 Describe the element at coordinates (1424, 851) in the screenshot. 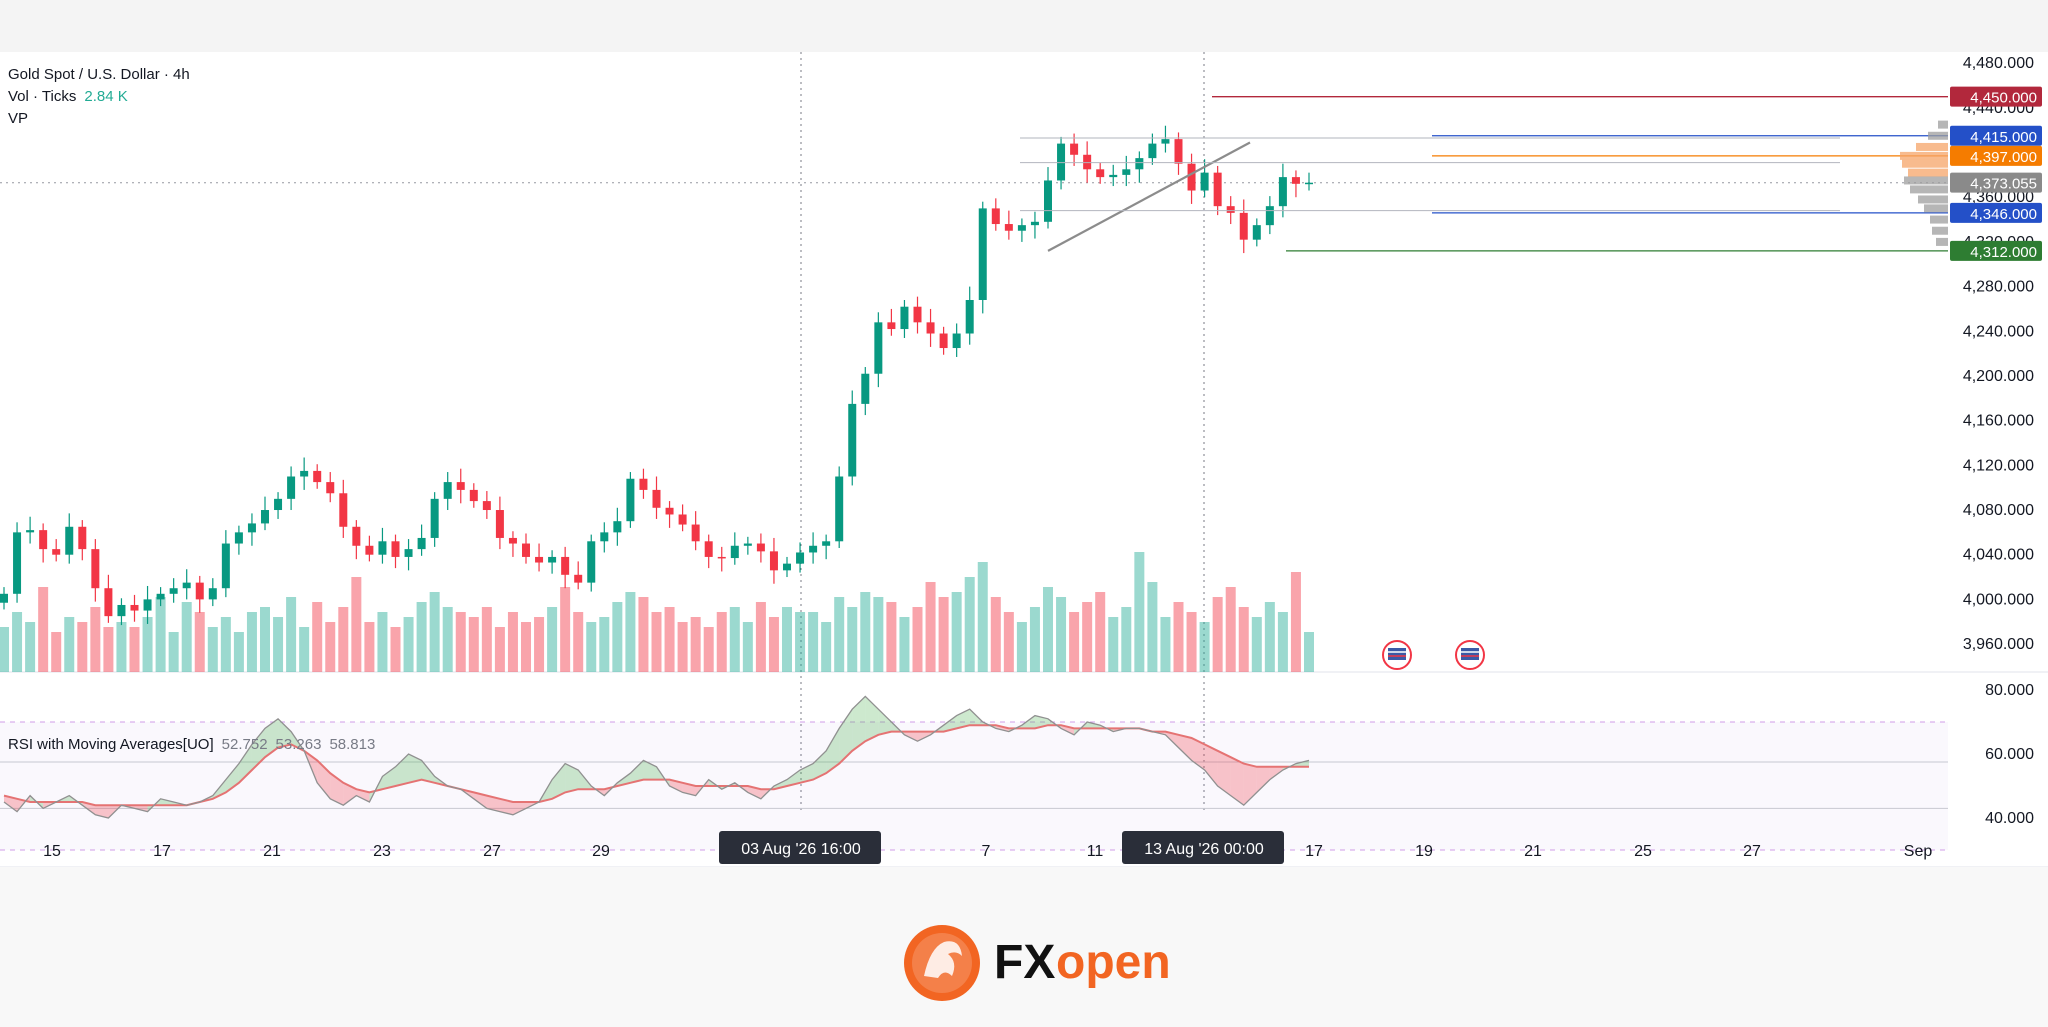

I see `time-tick-label: 19` at that location.